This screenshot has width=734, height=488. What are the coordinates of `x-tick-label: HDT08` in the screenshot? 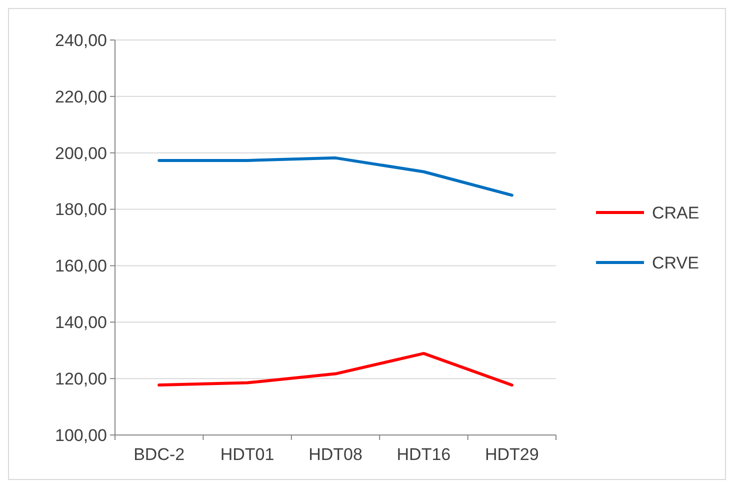 It's located at (335, 454).